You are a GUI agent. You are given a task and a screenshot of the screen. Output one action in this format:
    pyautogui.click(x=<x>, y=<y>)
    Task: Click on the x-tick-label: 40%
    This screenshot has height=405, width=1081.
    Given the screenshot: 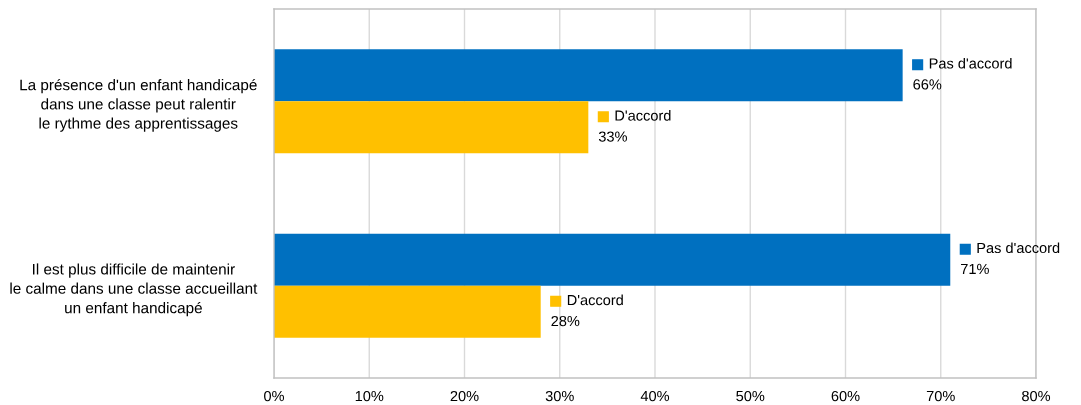 What is the action you would take?
    pyautogui.click(x=655, y=396)
    